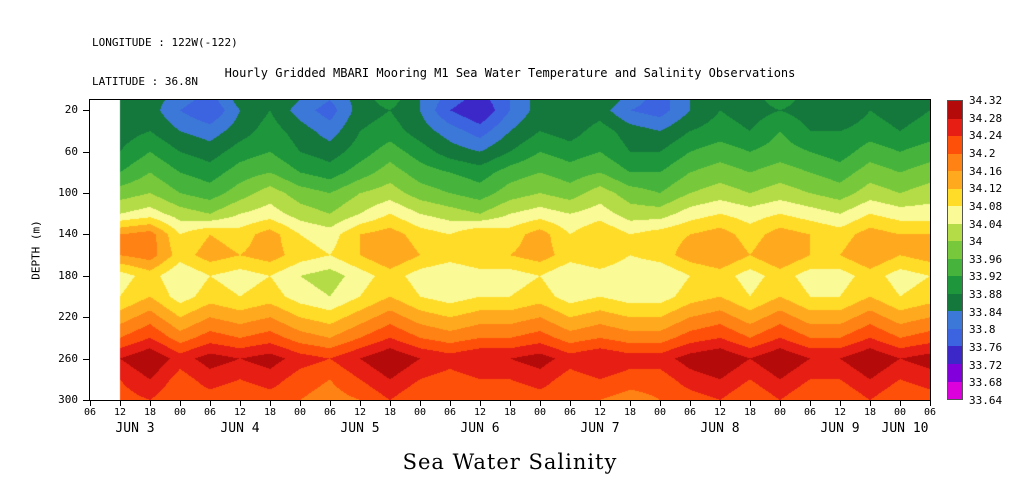 The width and height of the screenshot is (1009, 504). Describe the element at coordinates (986, 400) in the screenshot. I see `colorbar-tick-label: 33.64` at that location.